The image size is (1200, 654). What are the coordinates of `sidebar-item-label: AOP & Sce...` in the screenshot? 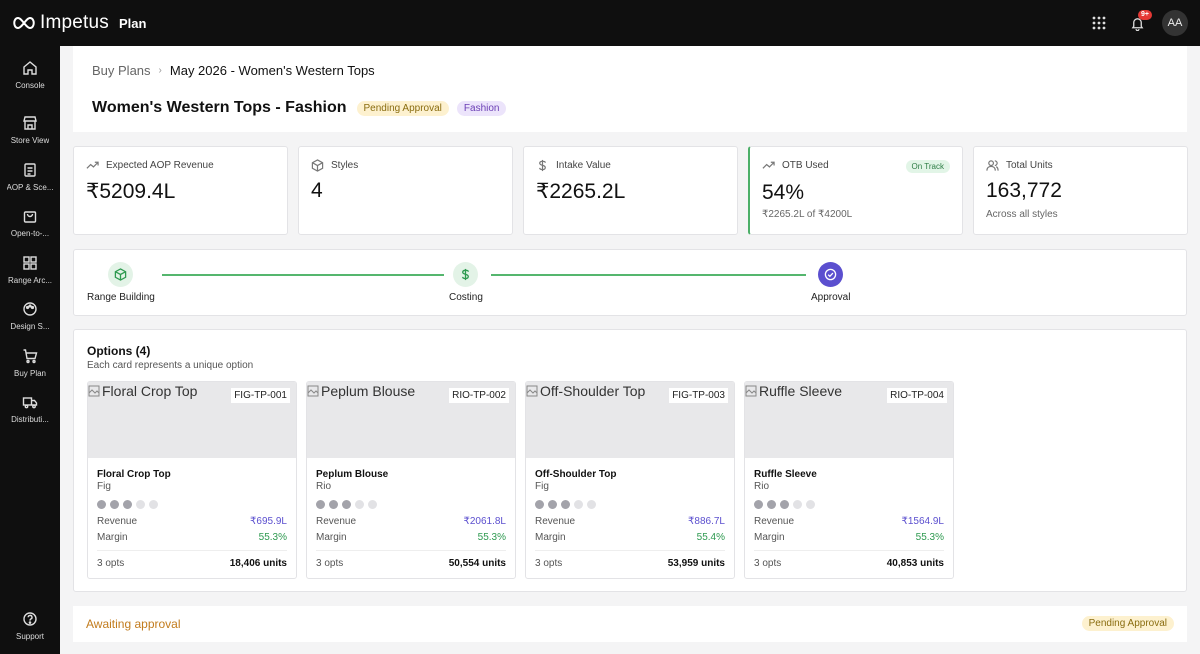 It's located at (30, 187).